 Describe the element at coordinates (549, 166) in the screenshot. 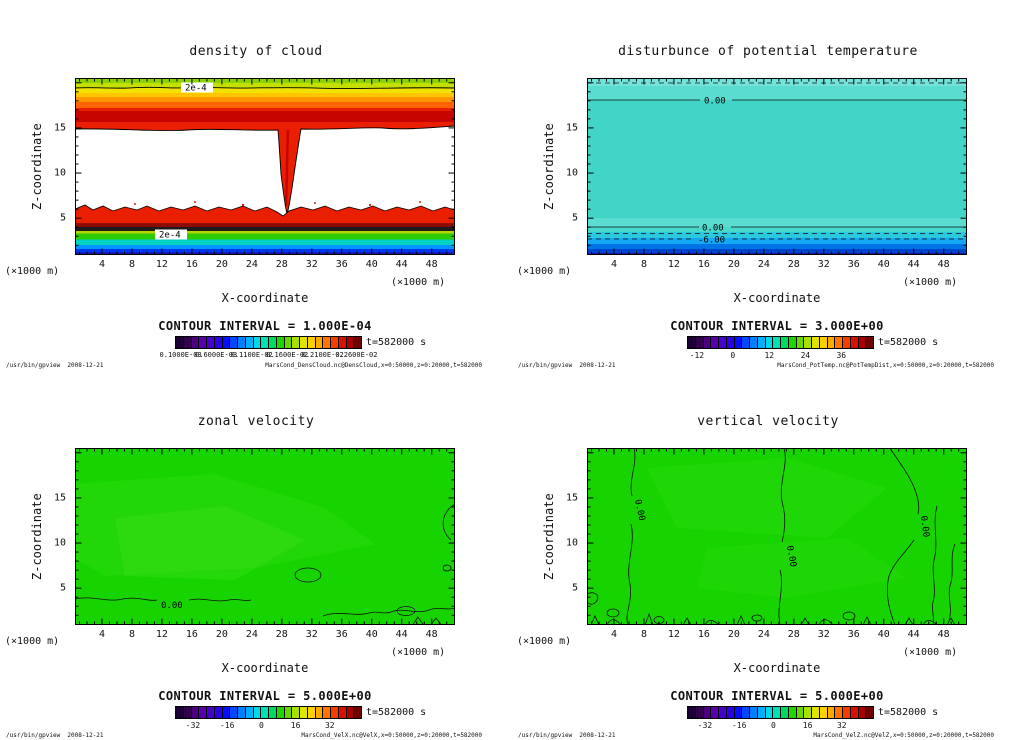

I see `y-axis-title: Z-coordinate` at that location.